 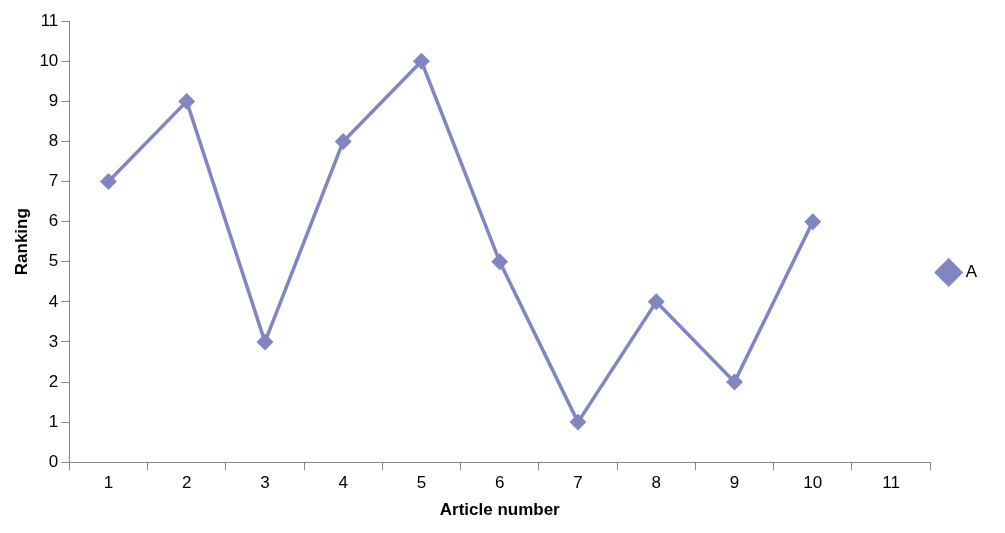 What do you see at coordinates (49, 20) in the screenshot?
I see `y-tick-label: 11` at bounding box center [49, 20].